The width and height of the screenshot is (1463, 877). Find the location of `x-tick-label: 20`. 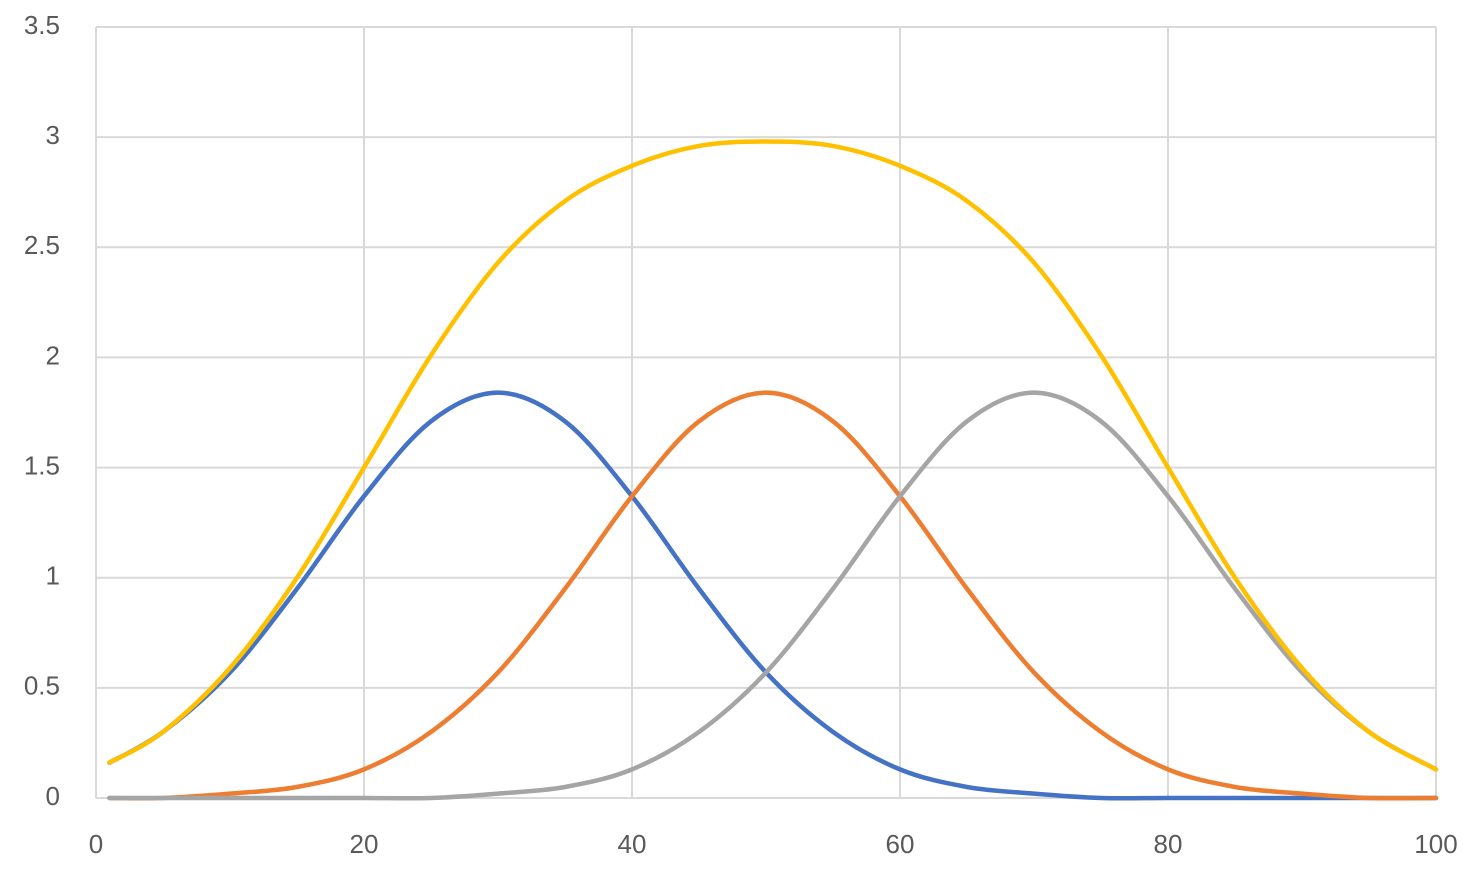

x-tick-label: 20 is located at coordinates (364, 844).